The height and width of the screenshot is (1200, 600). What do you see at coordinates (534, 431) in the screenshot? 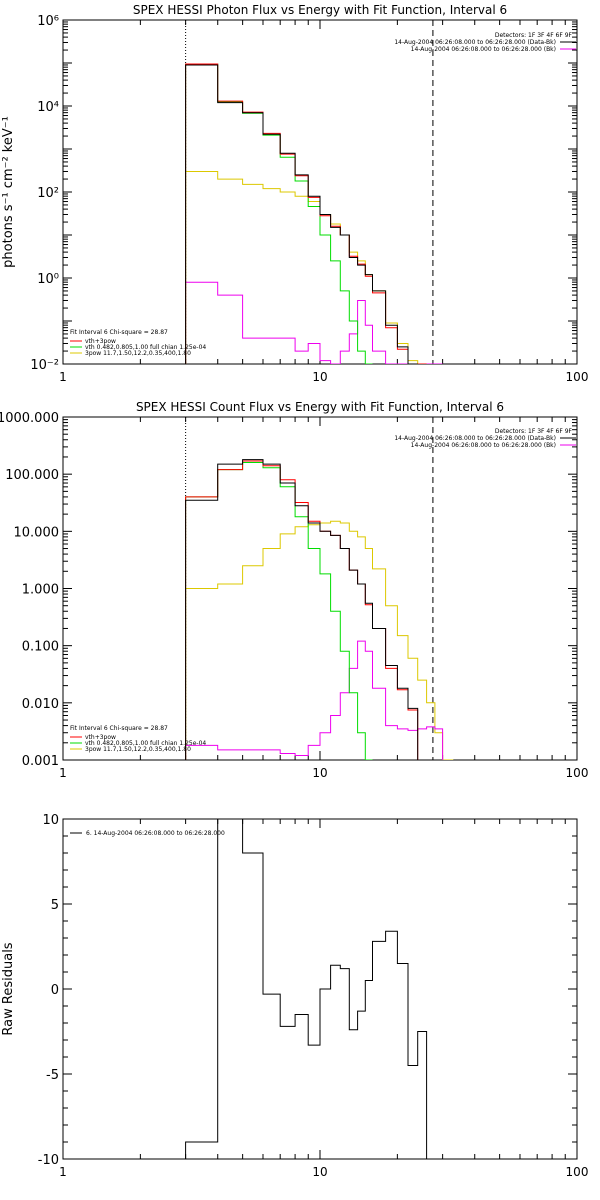
I see `count-detectors-label: Detectors: 1F 3F 4F 6F 9F` at bounding box center [534, 431].